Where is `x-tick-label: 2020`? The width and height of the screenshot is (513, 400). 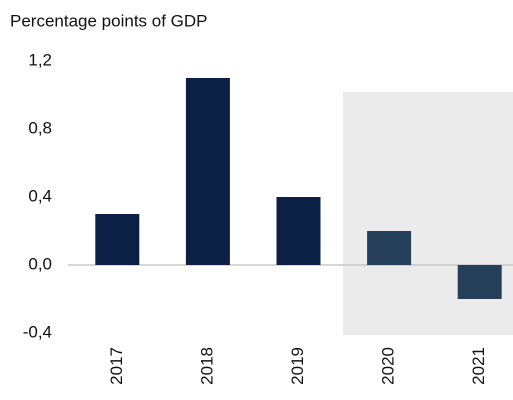 x-tick-label: 2020 is located at coordinates (388, 366).